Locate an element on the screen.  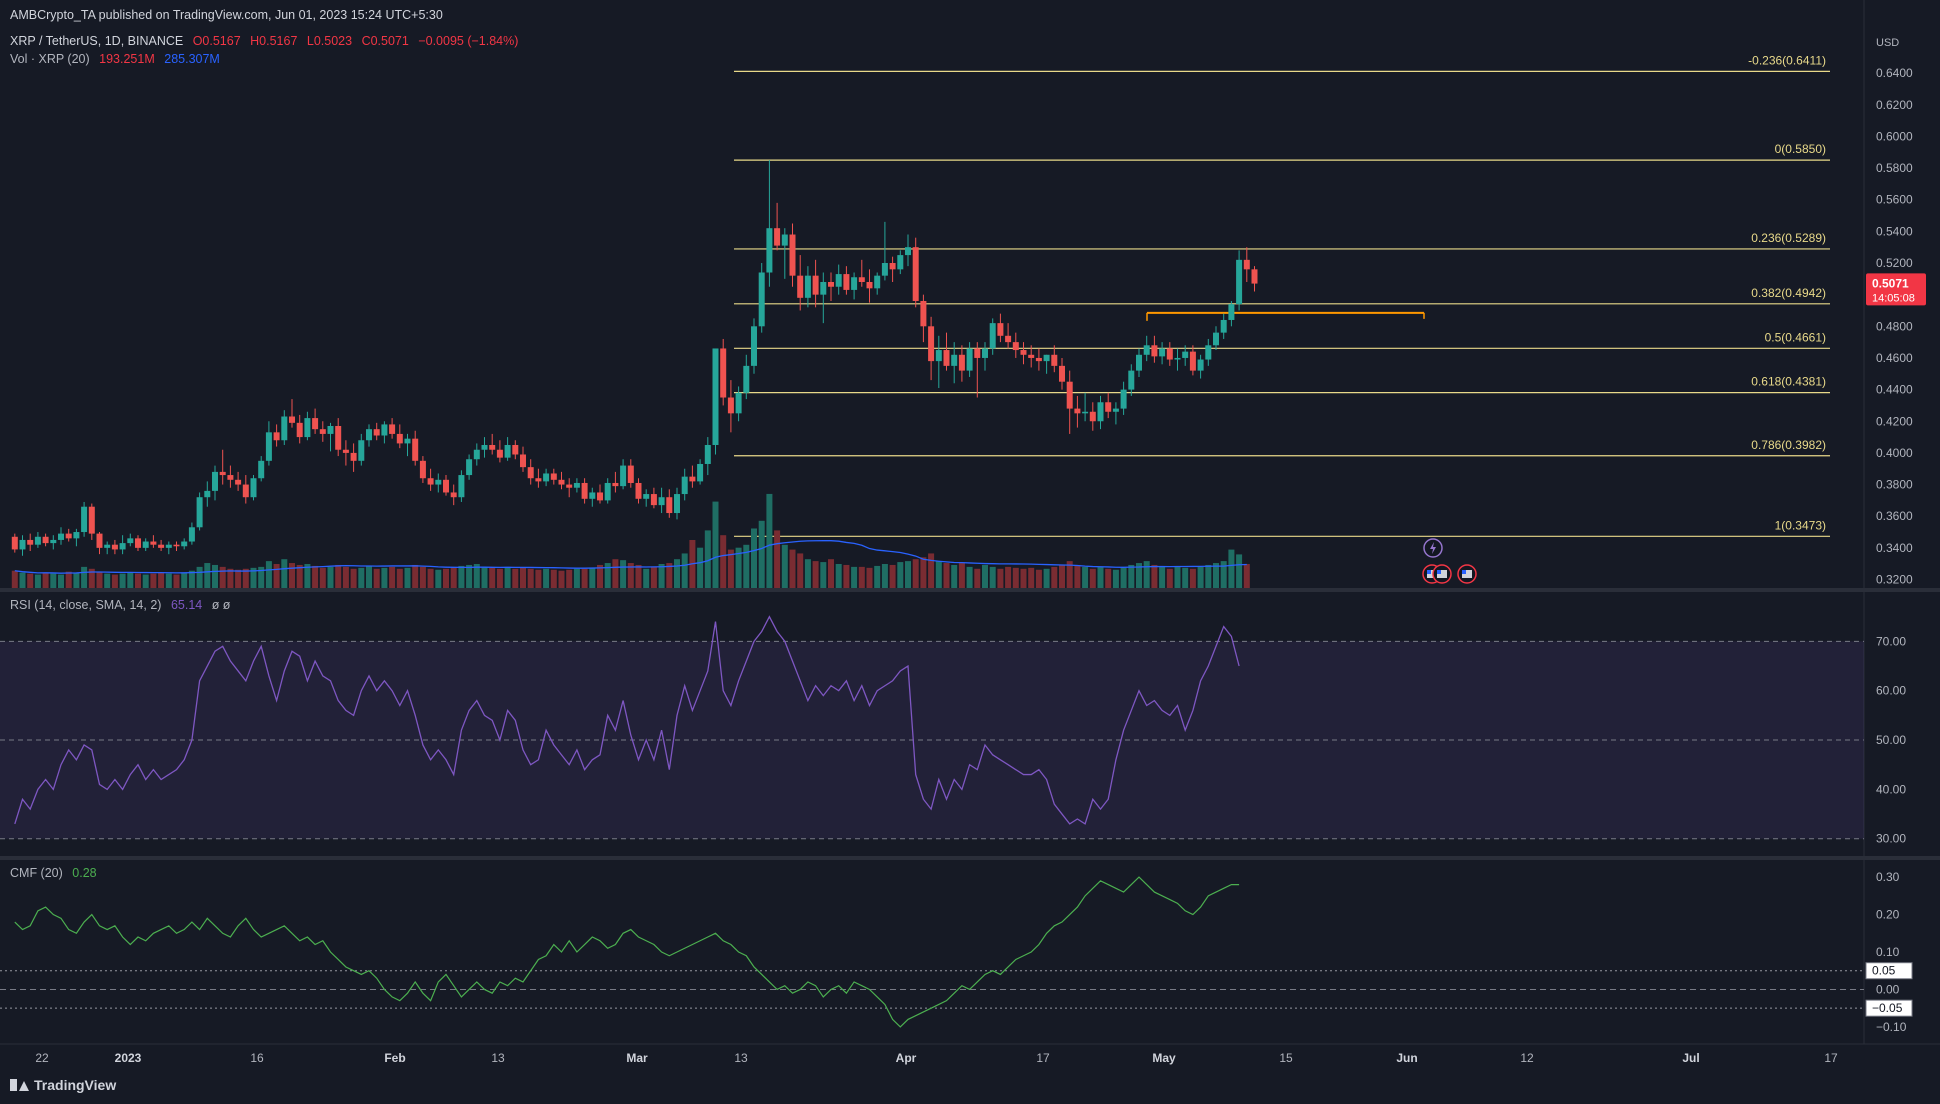
high-value: H0.5167 is located at coordinates (274, 41).